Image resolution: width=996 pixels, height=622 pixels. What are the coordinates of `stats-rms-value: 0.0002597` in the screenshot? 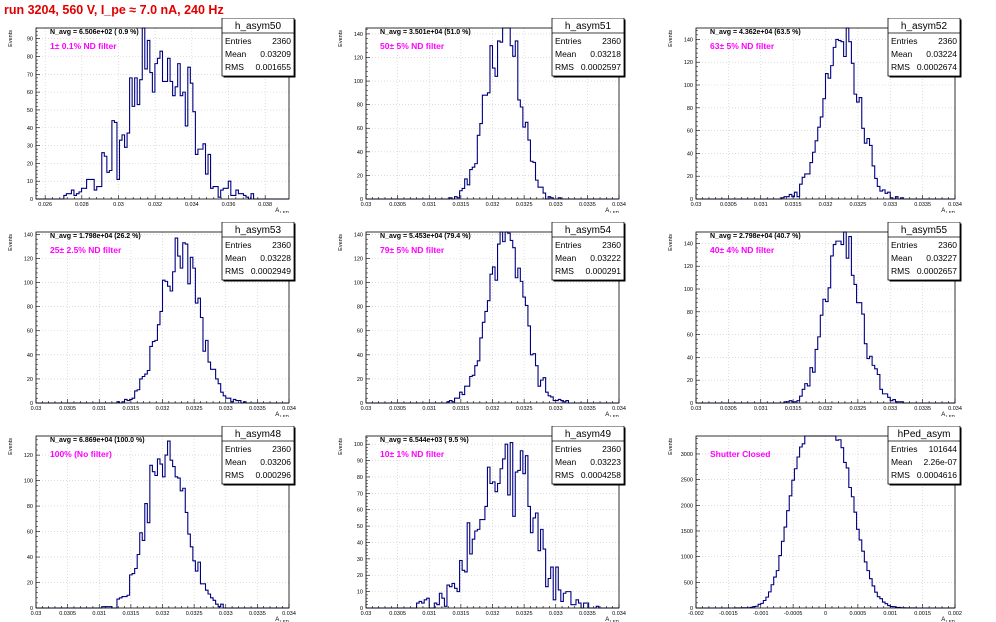 It's located at (601, 67).